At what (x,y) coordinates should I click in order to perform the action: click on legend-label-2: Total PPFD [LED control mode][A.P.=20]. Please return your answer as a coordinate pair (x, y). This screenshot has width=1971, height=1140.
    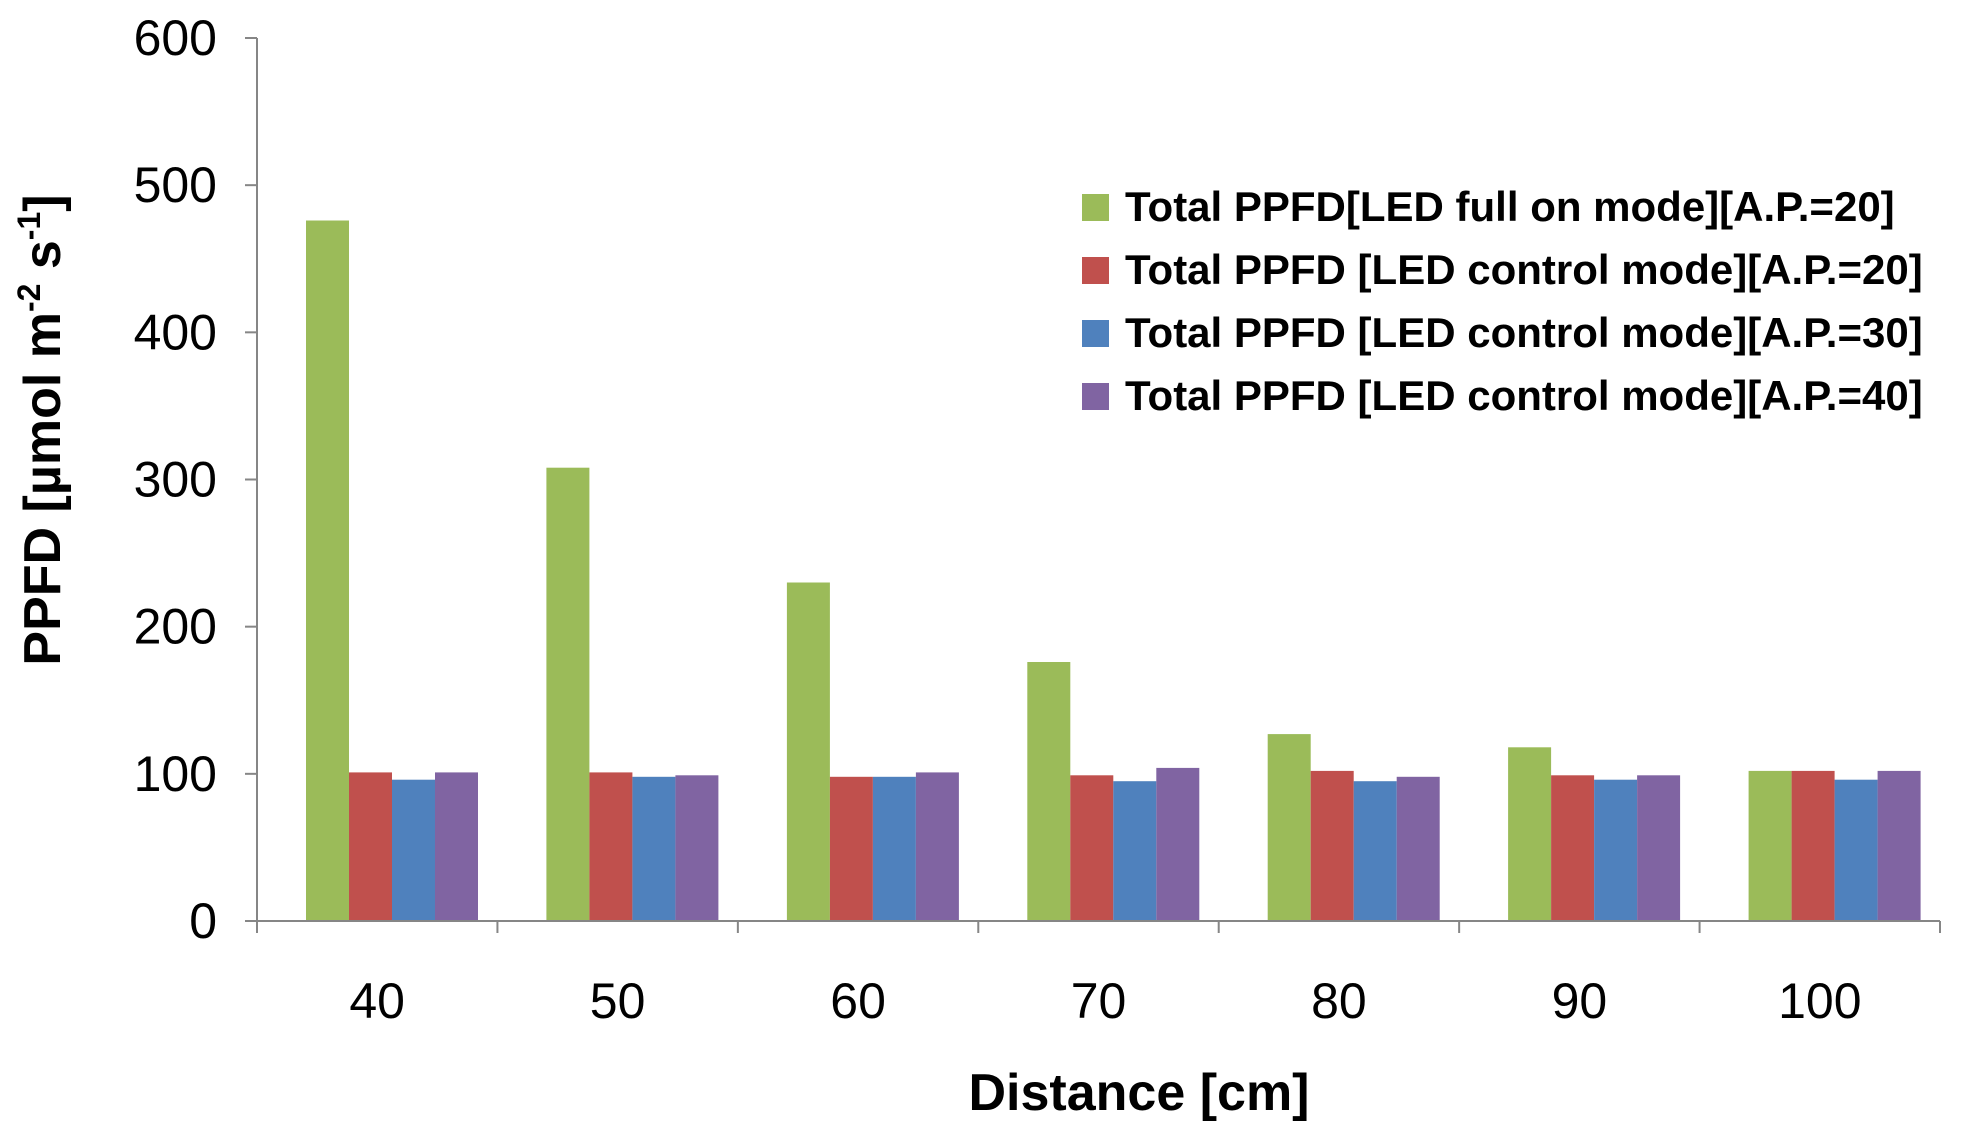
    Looking at the image, I should click on (1524, 269).